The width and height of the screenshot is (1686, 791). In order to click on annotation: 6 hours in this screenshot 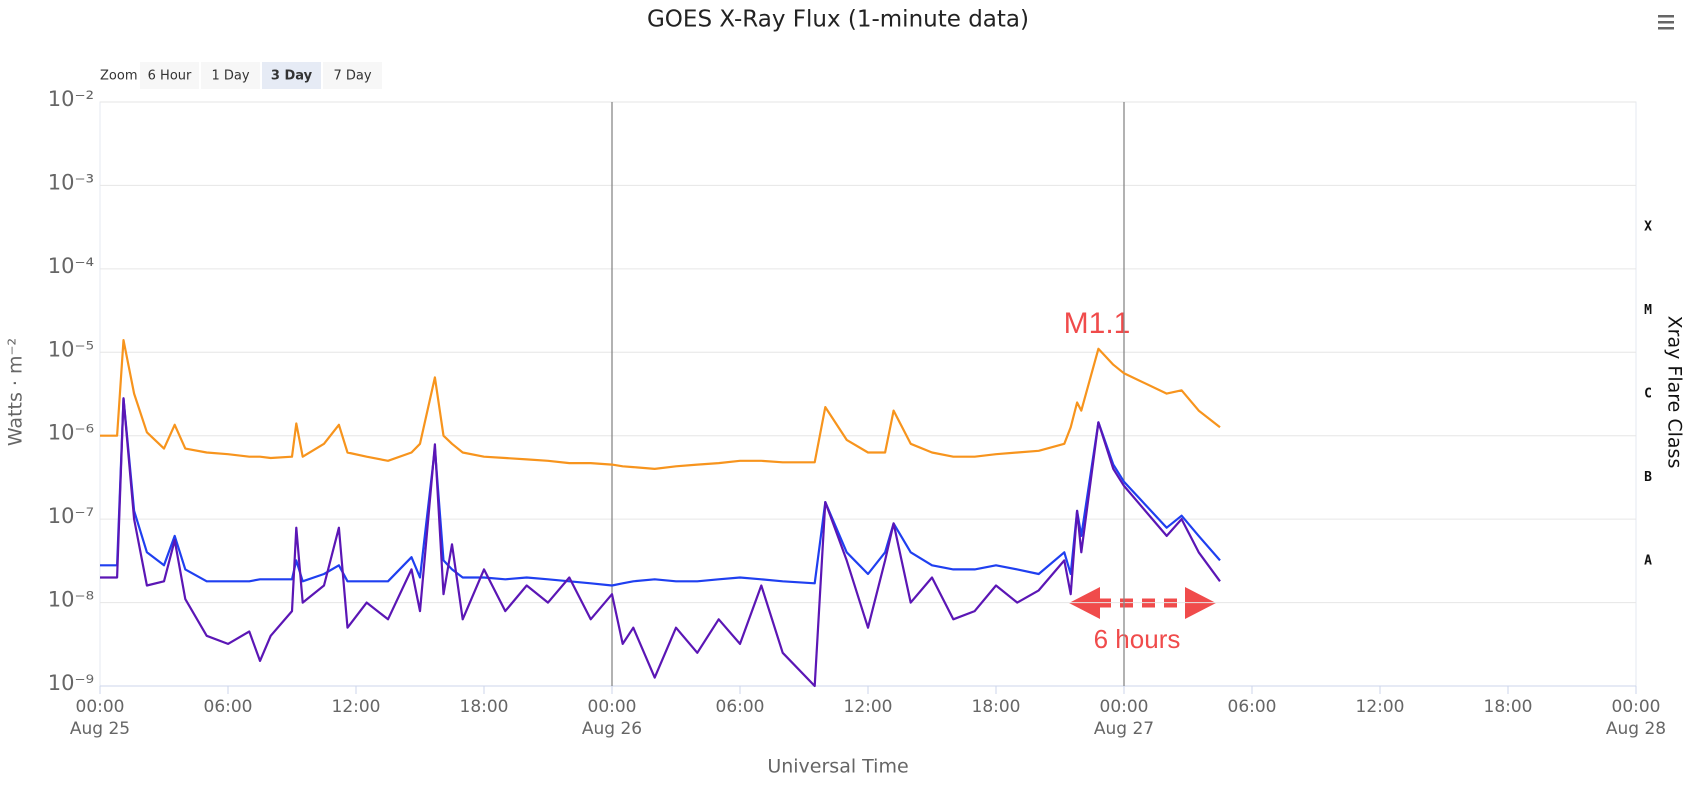, I will do `click(1137, 639)`.